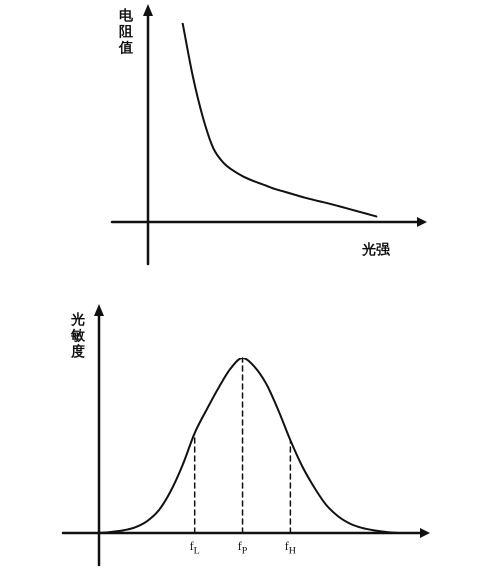 This screenshot has height=571, width=502. Describe the element at coordinates (126, 32) in the screenshot. I see `y-axis-title: 电阻值` at that location.